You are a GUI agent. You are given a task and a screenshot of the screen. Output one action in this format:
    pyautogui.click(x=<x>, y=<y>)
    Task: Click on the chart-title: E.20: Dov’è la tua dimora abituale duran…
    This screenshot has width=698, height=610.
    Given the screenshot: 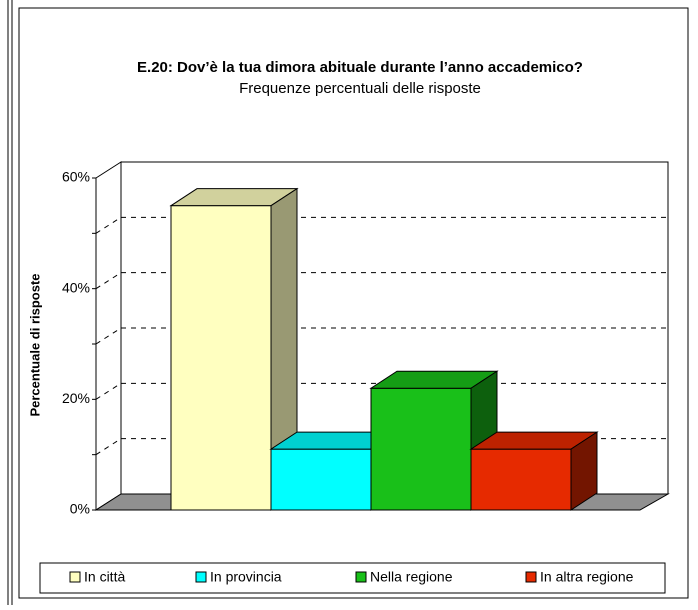 What is the action you would take?
    pyautogui.click(x=360, y=67)
    